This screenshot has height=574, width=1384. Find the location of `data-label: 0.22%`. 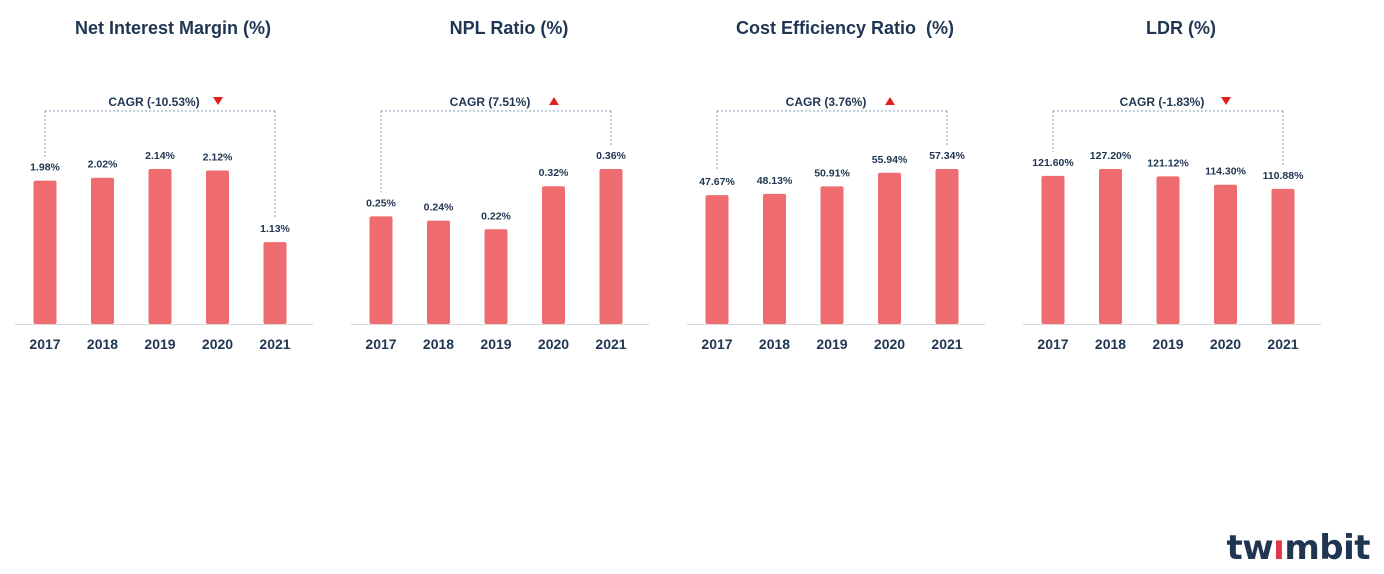

data-label: 0.22% is located at coordinates (496, 216).